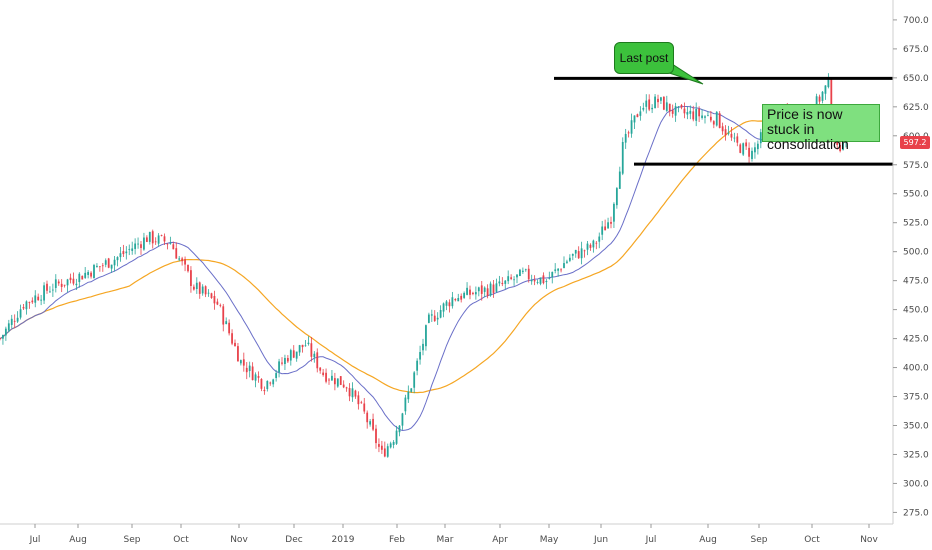 This screenshot has height=550, width=932. I want to click on price-tick-label: 325.0, so click(916, 455).